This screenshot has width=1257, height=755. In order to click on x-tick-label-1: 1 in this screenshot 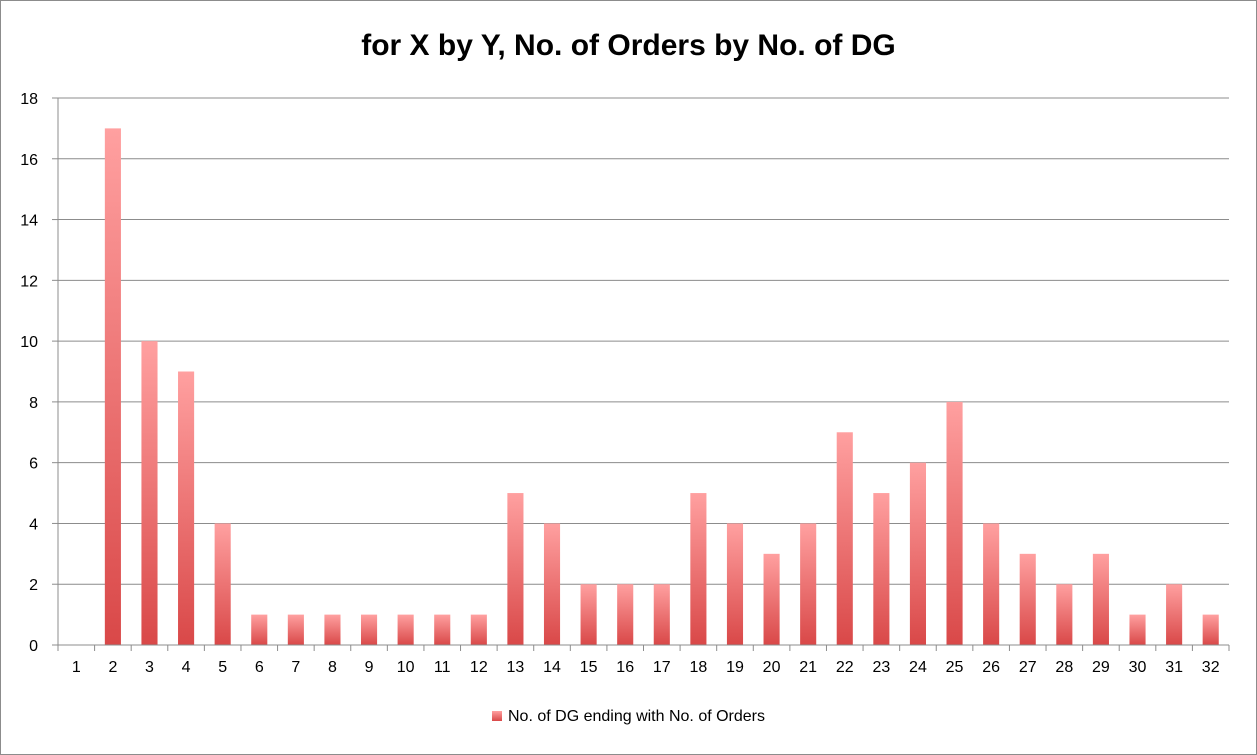, I will do `click(76, 667)`.